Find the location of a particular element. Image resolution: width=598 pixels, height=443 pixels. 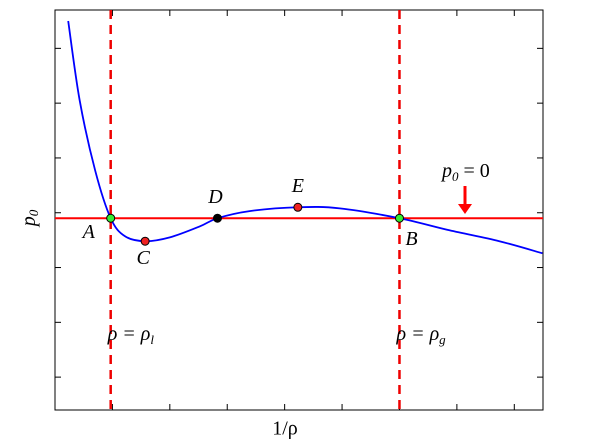

point-label: A is located at coordinates (88, 232).